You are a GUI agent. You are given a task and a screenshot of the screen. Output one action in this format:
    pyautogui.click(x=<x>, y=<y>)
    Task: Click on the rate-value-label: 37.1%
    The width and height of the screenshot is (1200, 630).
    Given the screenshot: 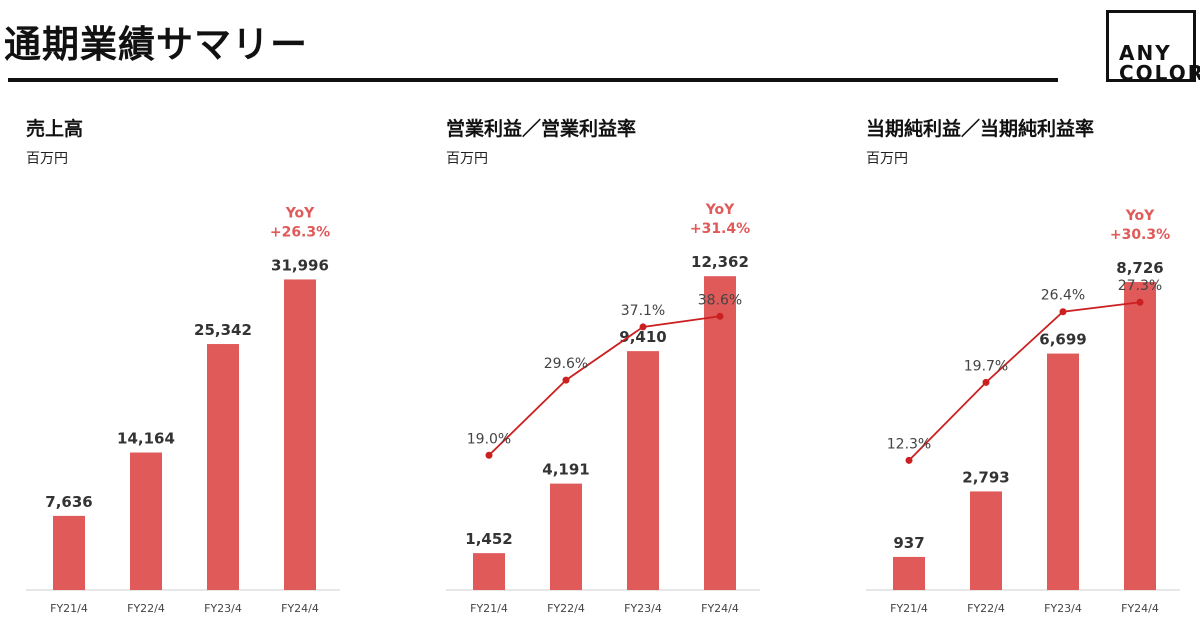 What is the action you would take?
    pyautogui.click(x=643, y=311)
    